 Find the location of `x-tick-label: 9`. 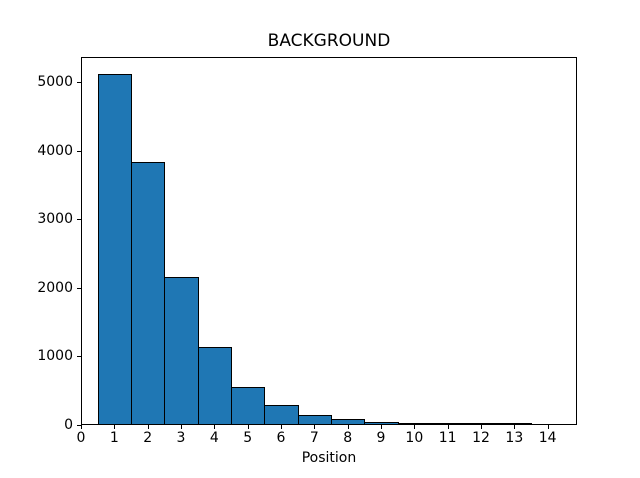

x-tick-label: 9 is located at coordinates (381, 438).